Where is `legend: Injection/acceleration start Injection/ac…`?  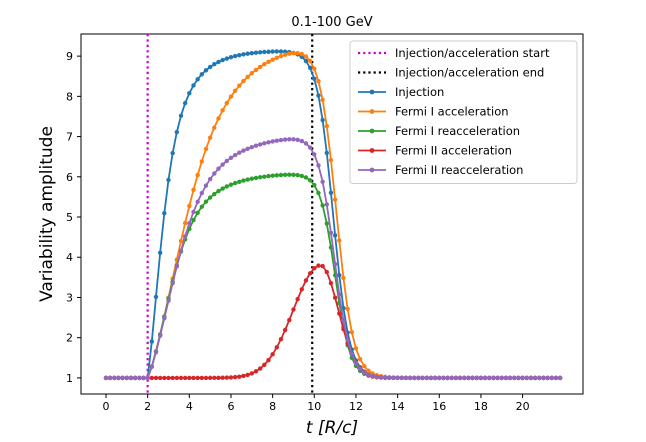 legend: Injection/acceleration start Injection/ac… is located at coordinates (463, 112).